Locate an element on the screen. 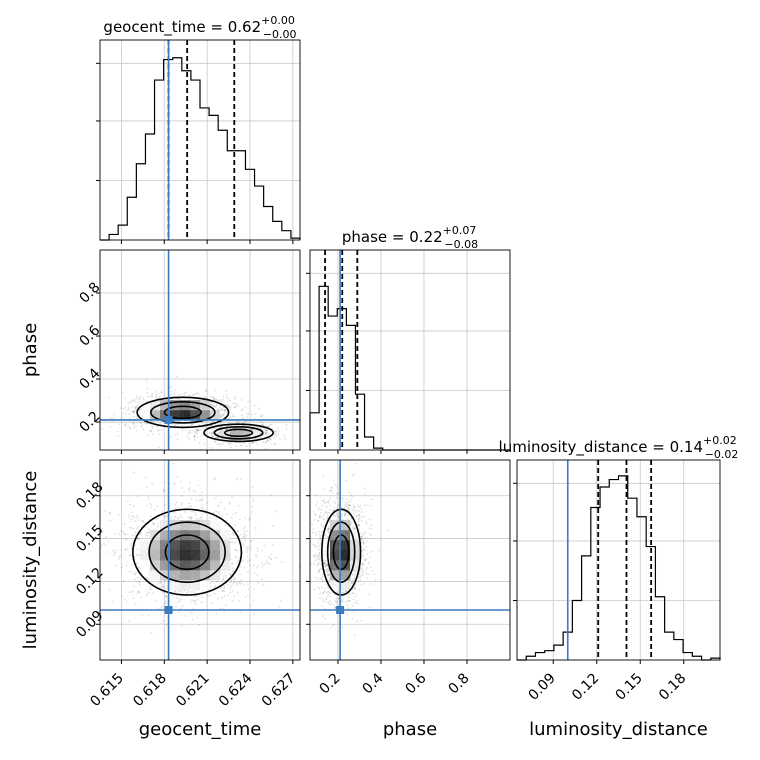 This screenshot has width=760, height=760. contour-line is located at coordinates (187, 552).